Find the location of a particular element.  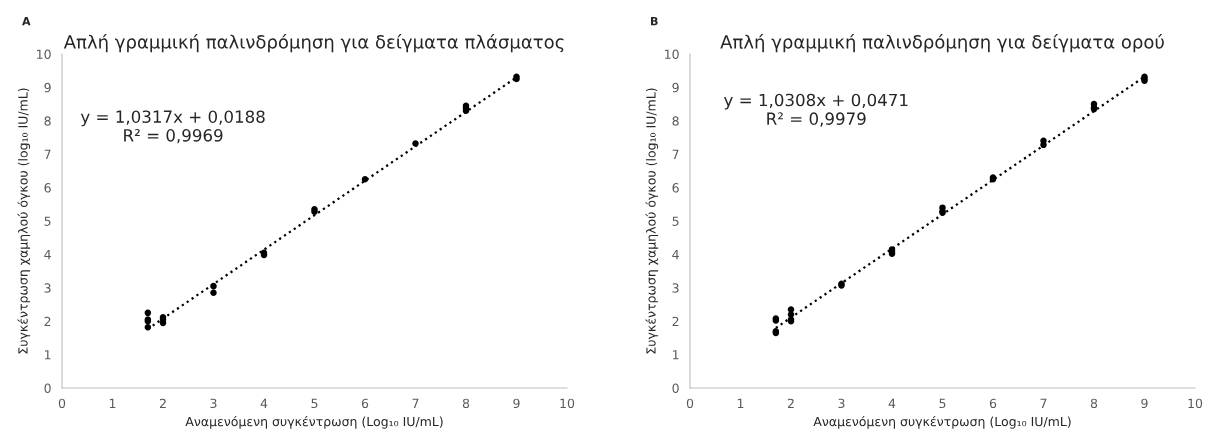

text: B is located at coordinates (654, 21).